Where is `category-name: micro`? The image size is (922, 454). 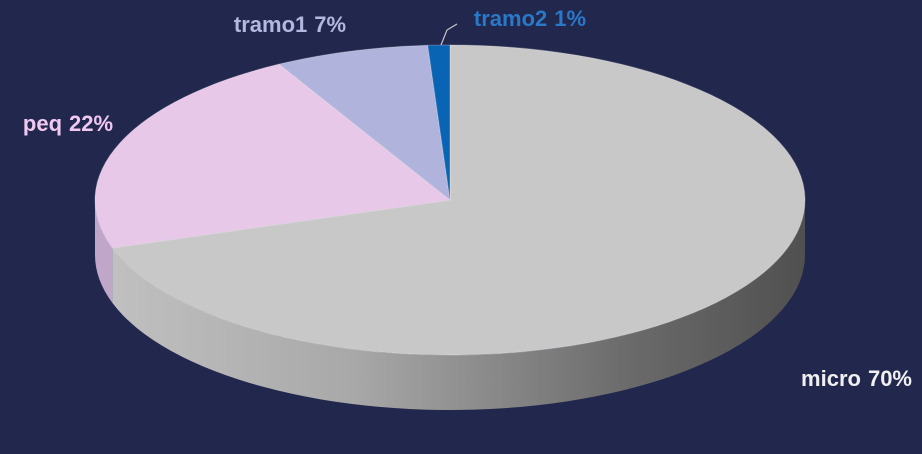 category-name: micro is located at coordinates (831, 378).